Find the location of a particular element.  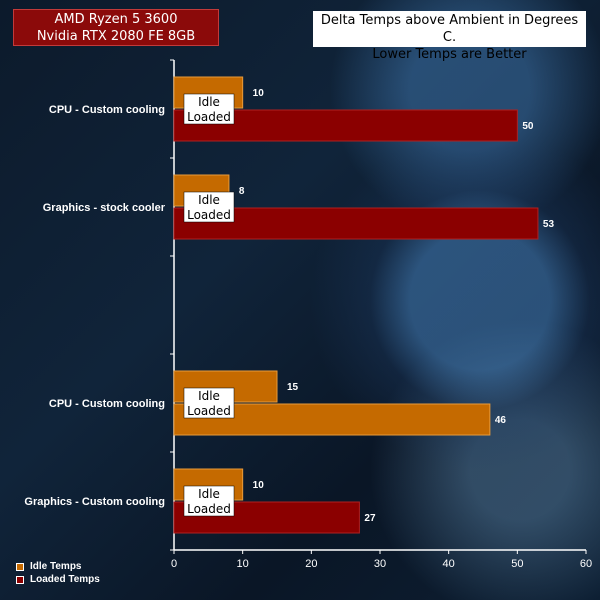

system-spec-gpu: Nvidia RTX 2080 FE 8GB is located at coordinates (116, 36).